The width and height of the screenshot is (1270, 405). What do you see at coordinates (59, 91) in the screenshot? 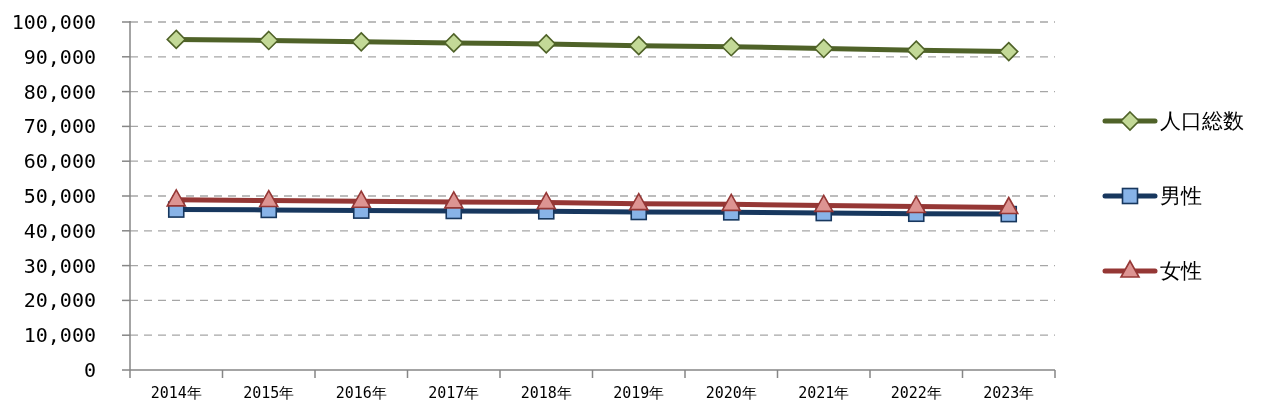
I see `y-tick-label: 80,000` at bounding box center [59, 91].